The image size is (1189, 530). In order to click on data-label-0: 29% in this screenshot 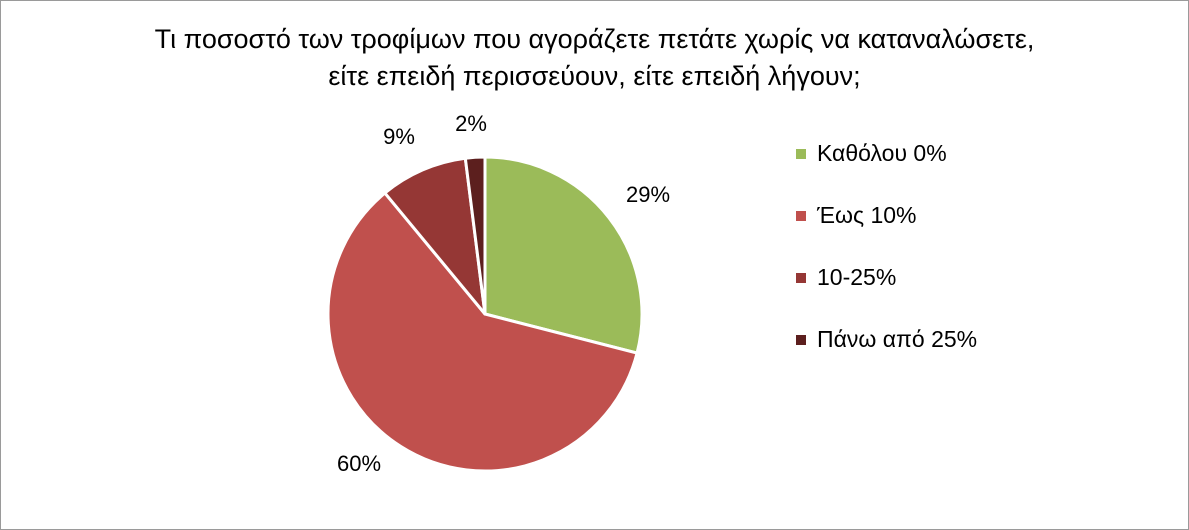, I will do `click(648, 194)`.